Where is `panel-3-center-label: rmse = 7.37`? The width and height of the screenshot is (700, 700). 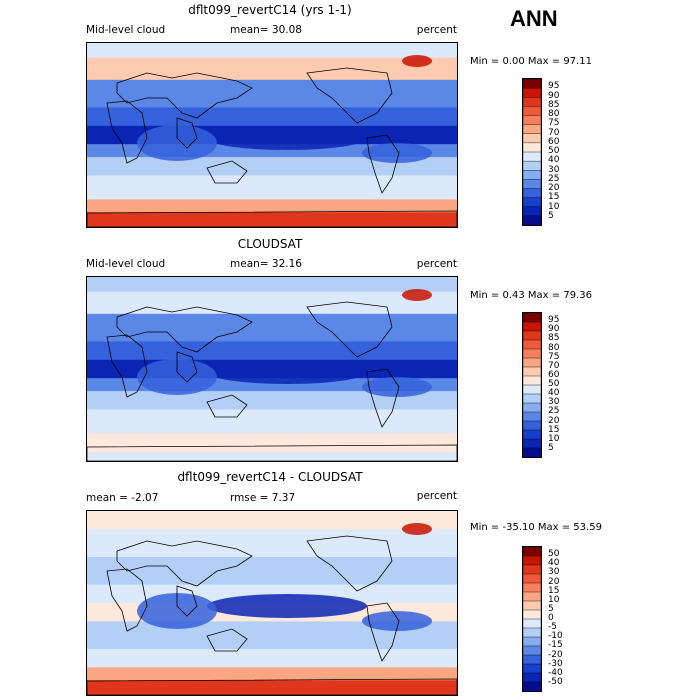 panel-3-center-label: rmse = 7.37 is located at coordinates (263, 498).